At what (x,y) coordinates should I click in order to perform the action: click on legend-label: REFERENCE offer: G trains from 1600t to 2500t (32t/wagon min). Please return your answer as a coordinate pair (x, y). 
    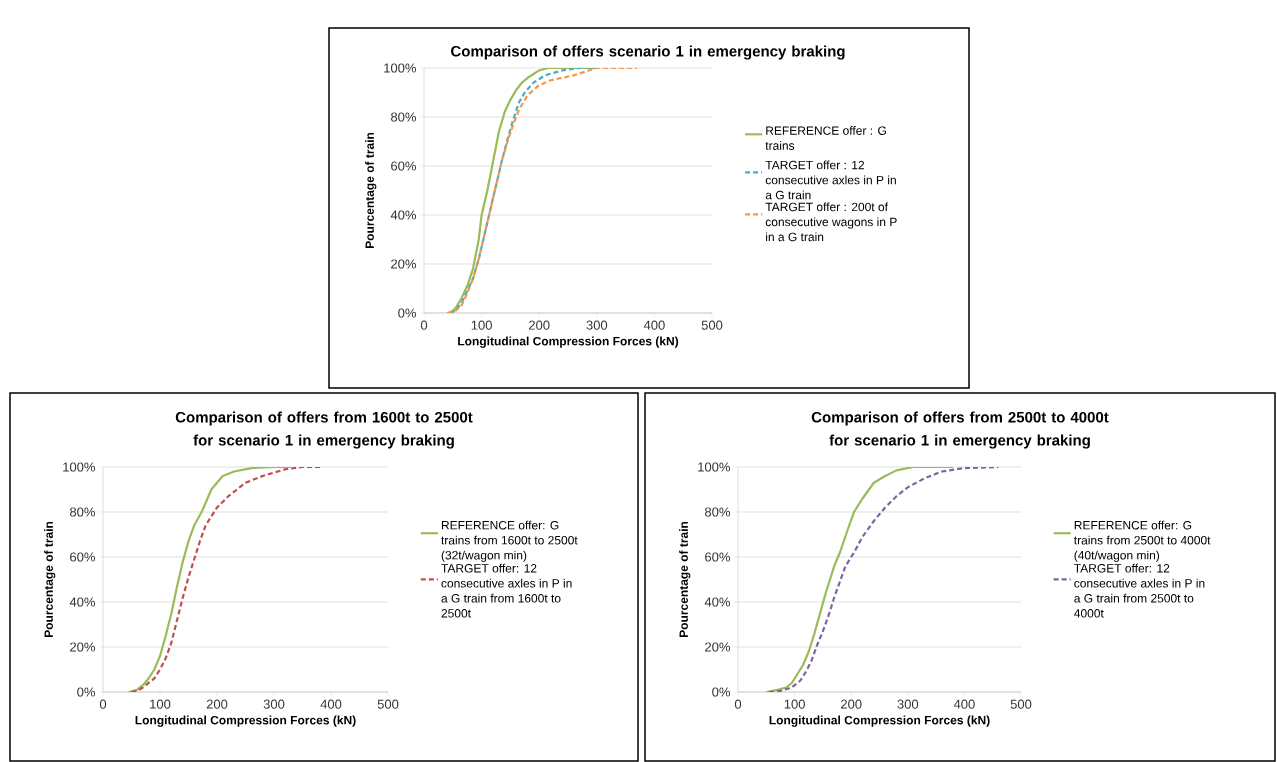
    Looking at the image, I should click on (509, 541).